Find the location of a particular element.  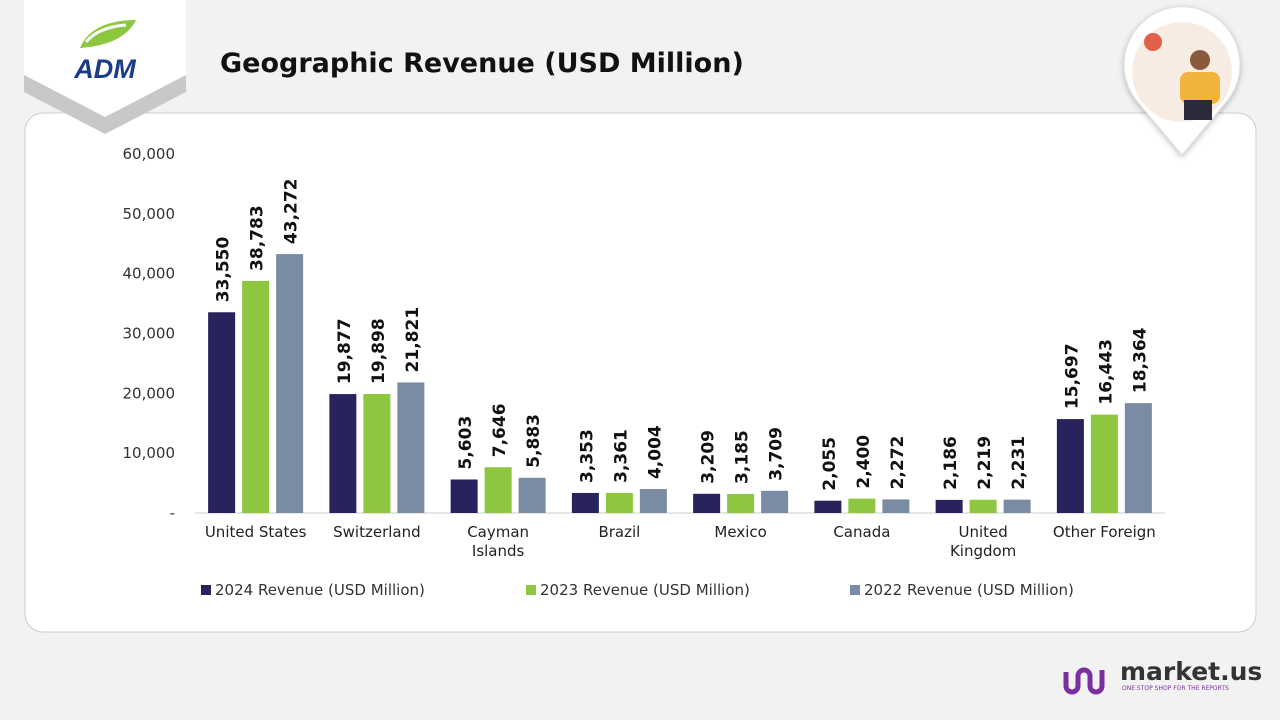

brand-icon is located at coordinates (1084, 681).